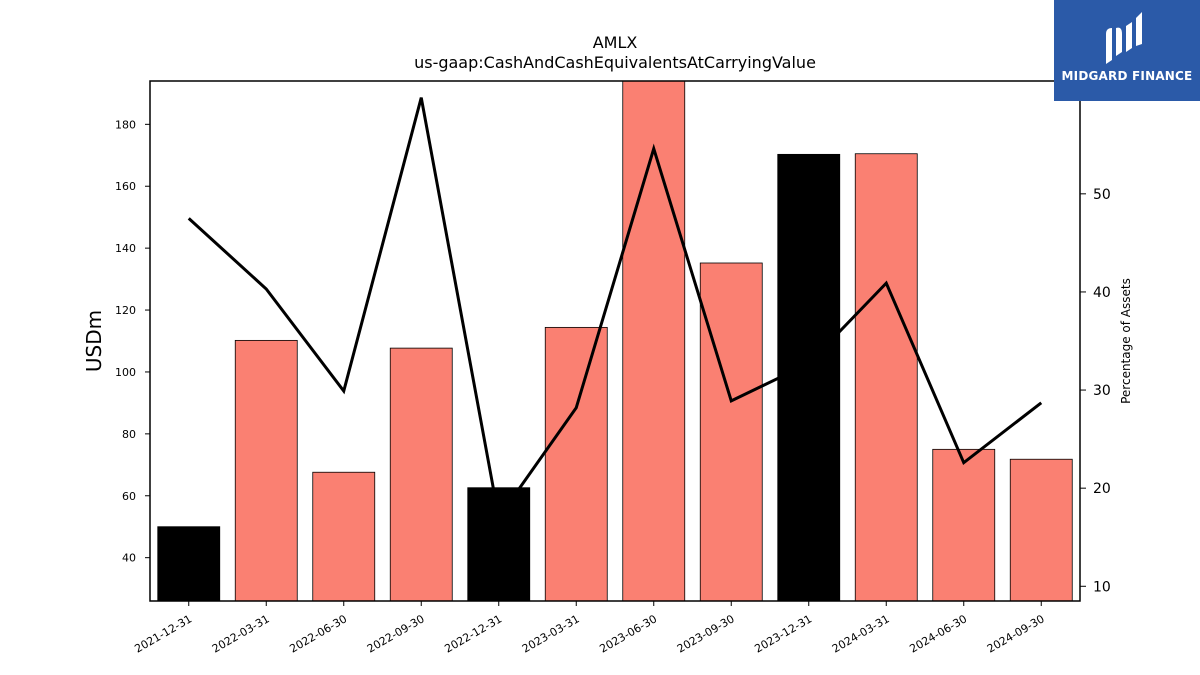 This screenshot has width=1200, height=675. I want to click on chart-title: AMLX, so click(615, 42).